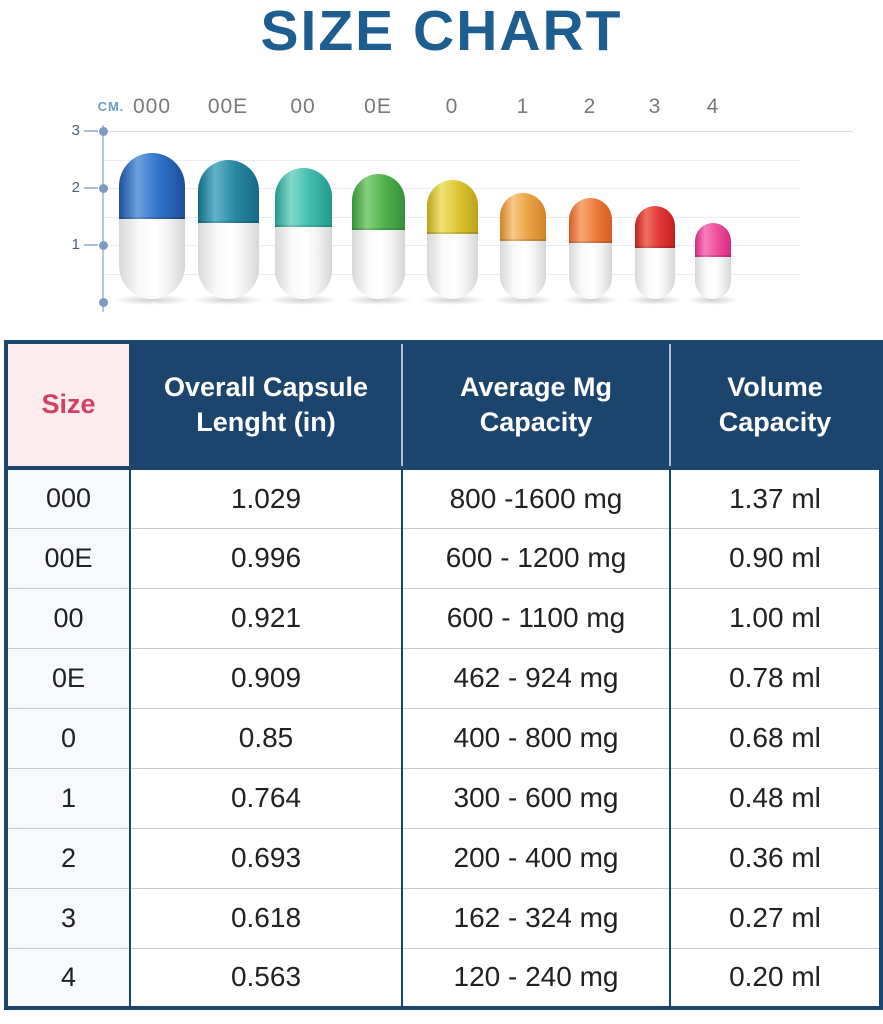 This screenshot has height=1024, width=883. I want to click on capsule-top-00E, so click(228, 191).